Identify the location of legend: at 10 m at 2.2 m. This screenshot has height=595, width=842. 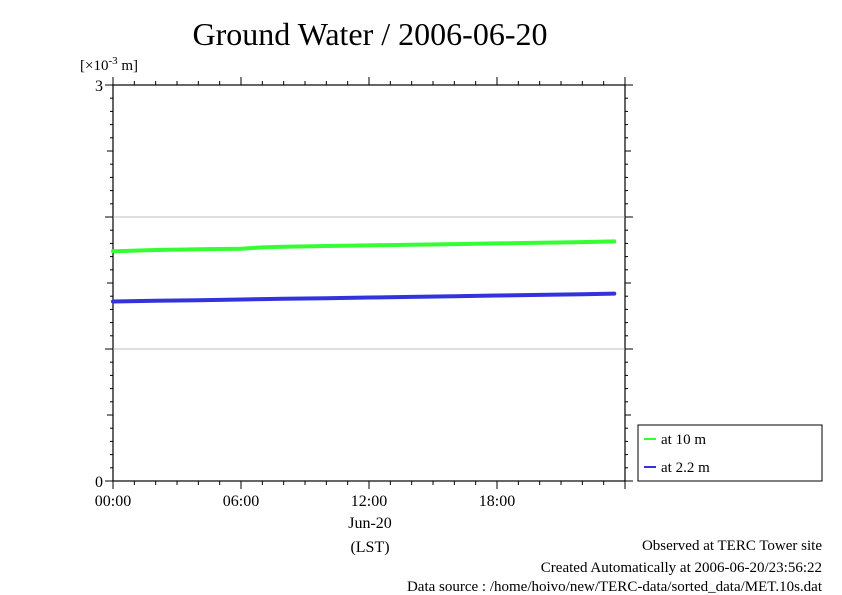
(730, 453).